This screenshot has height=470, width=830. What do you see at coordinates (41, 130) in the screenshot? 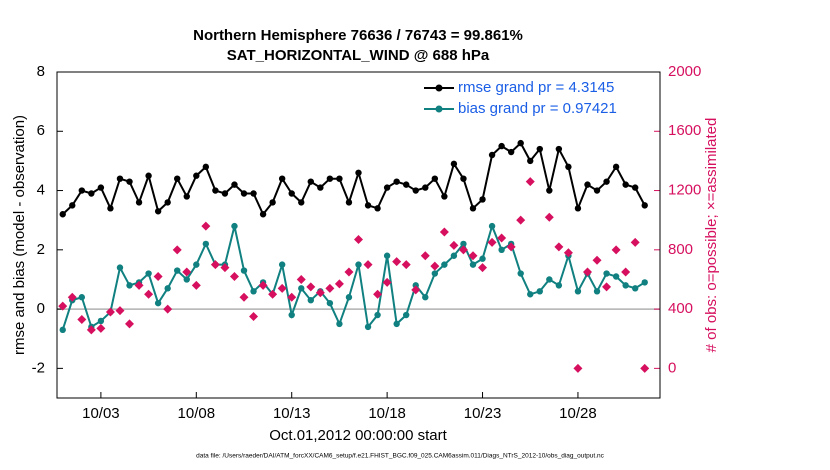
I see `y-tick-label: 6` at bounding box center [41, 130].